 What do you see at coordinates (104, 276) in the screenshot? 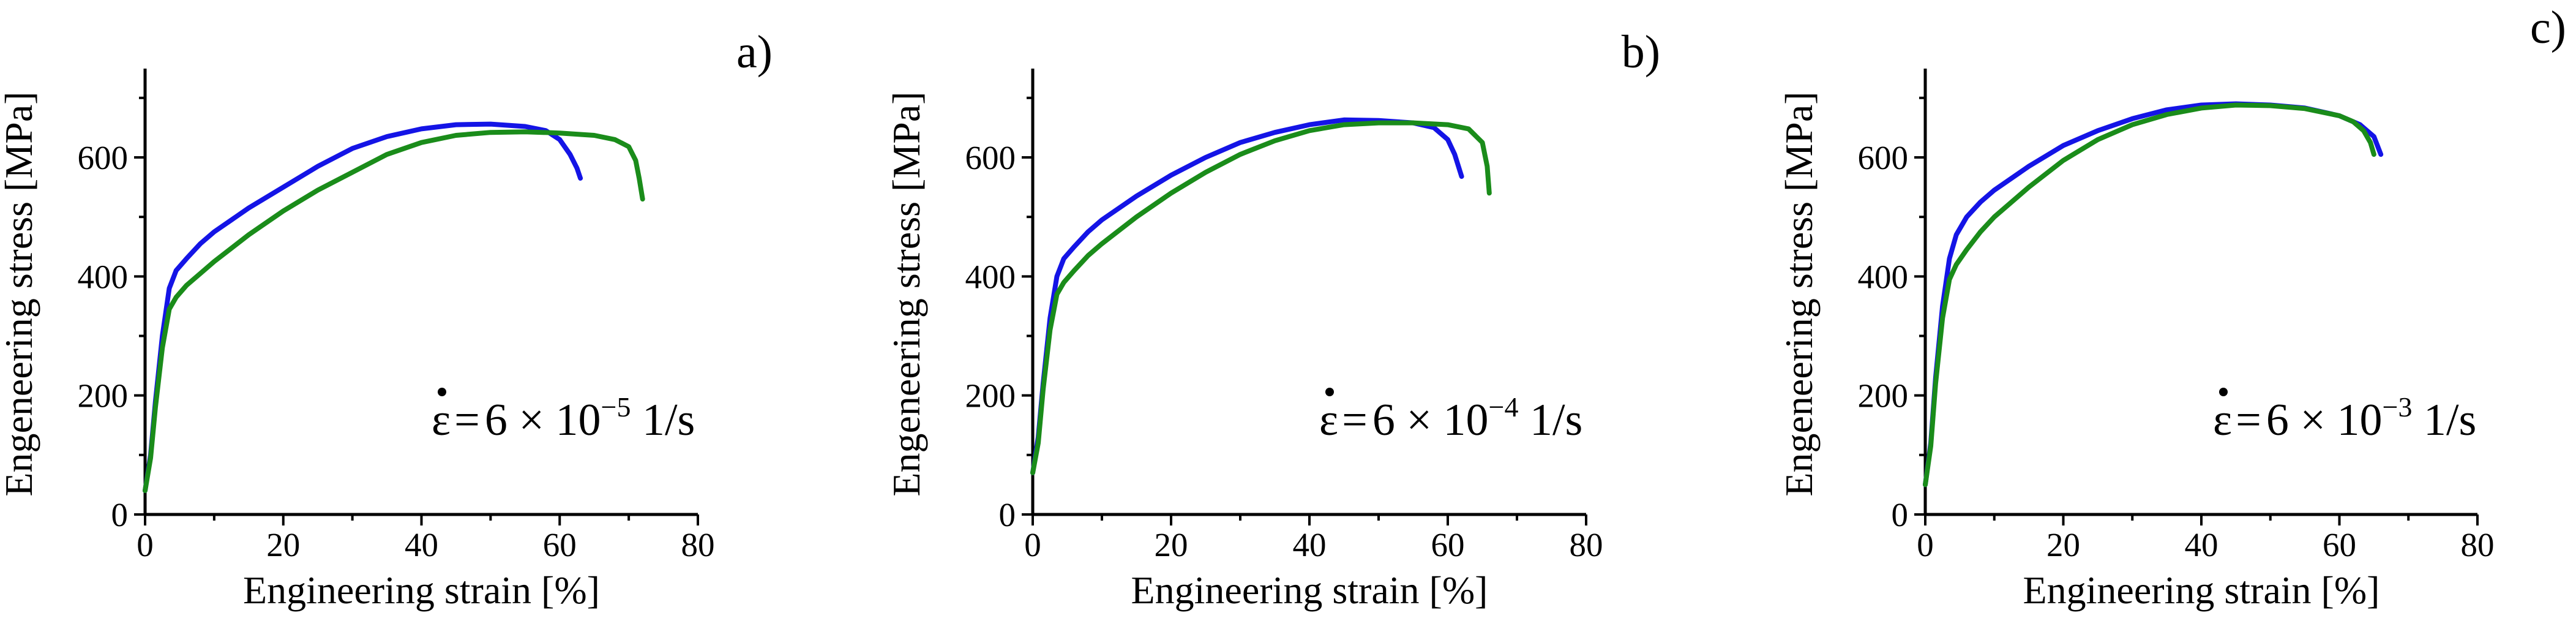
I see `panel-a-y-tick-label: 400` at bounding box center [104, 276].